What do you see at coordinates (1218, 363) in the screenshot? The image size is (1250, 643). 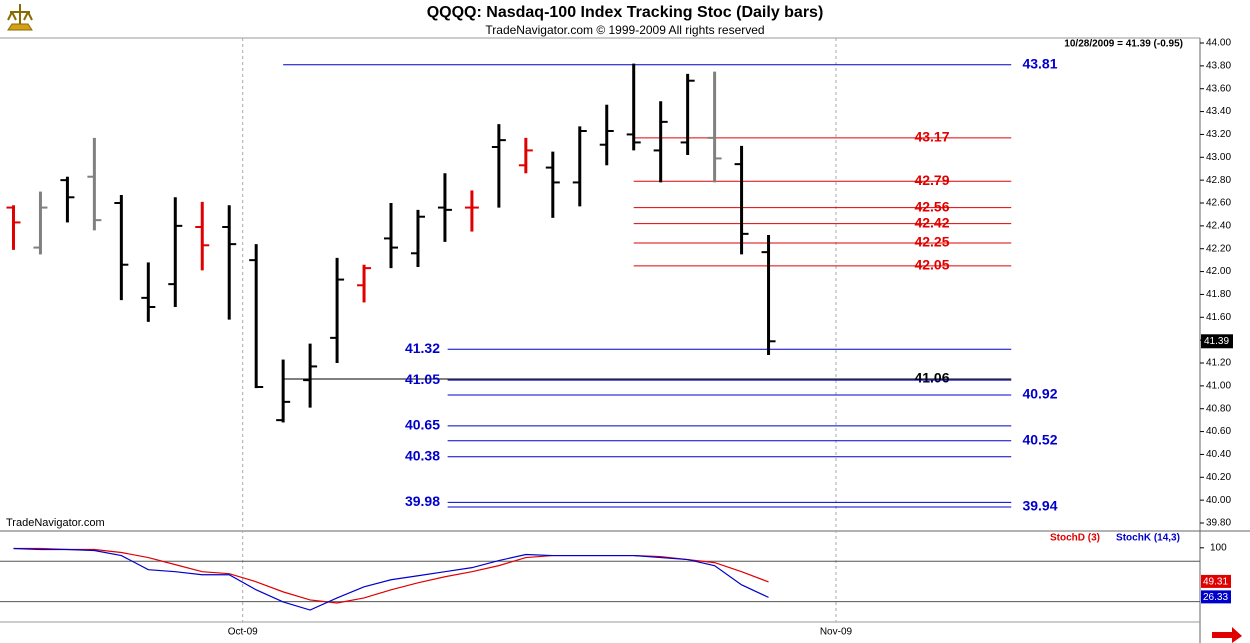 I see `y-tick-label: 41.20` at bounding box center [1218, 363].